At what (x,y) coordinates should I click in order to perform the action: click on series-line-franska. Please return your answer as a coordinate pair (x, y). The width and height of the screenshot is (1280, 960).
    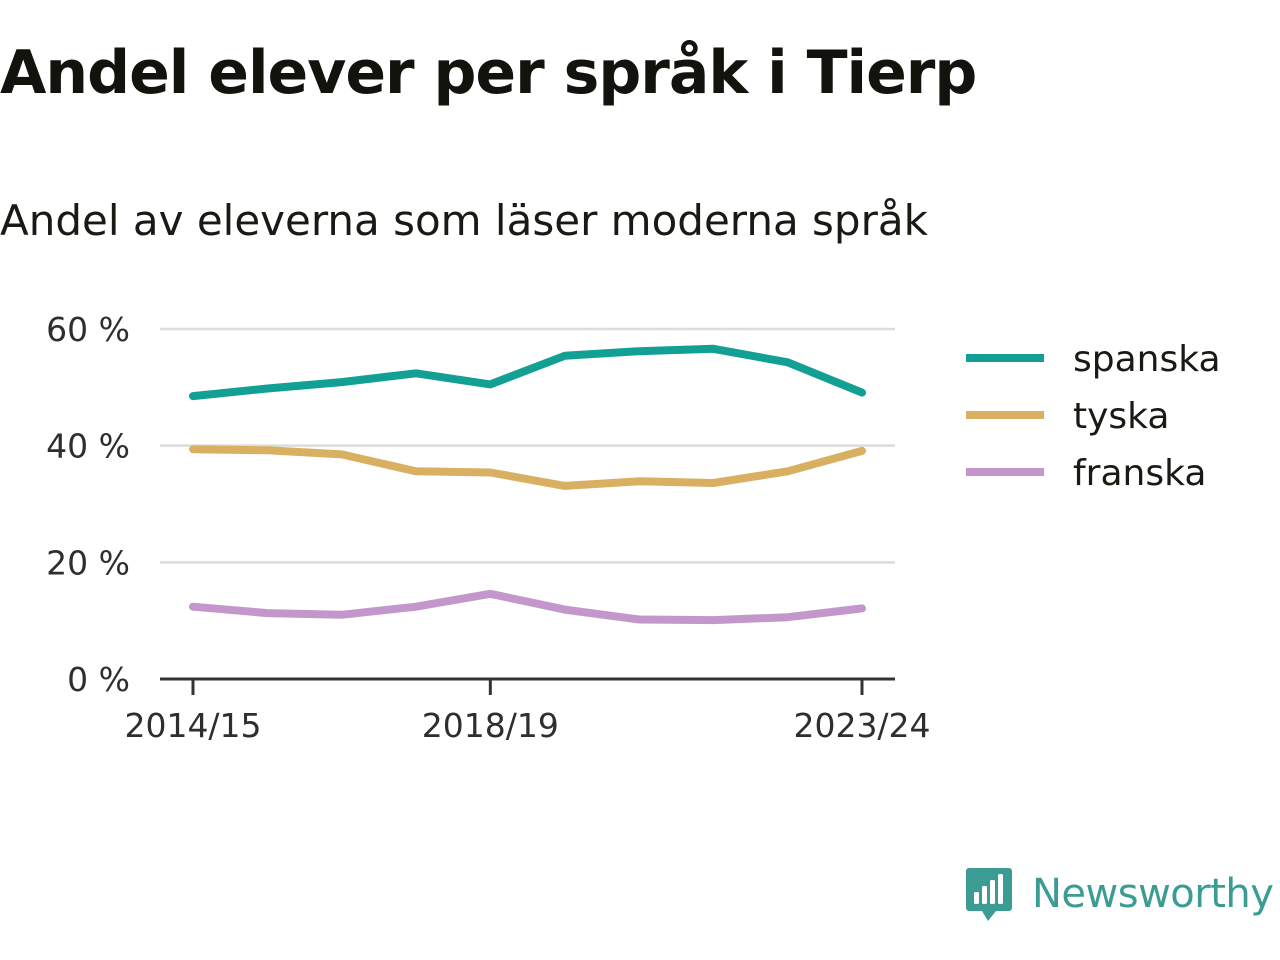
    Looking at the image, I should click on (527, 607).